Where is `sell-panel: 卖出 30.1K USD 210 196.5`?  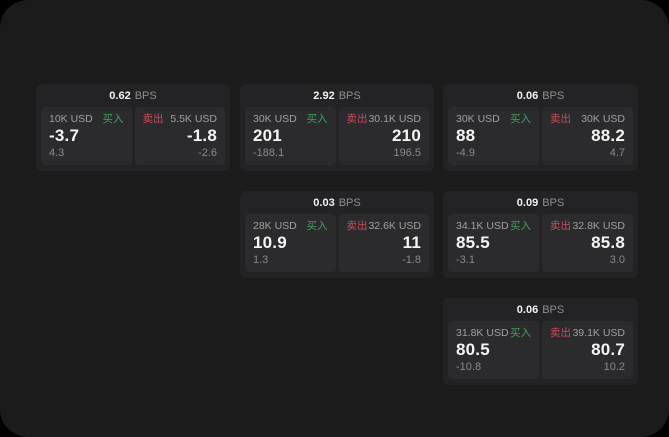 sell-panel: 卖出 30.1K USD 210 196.5 is located at coordinates (383, 136).